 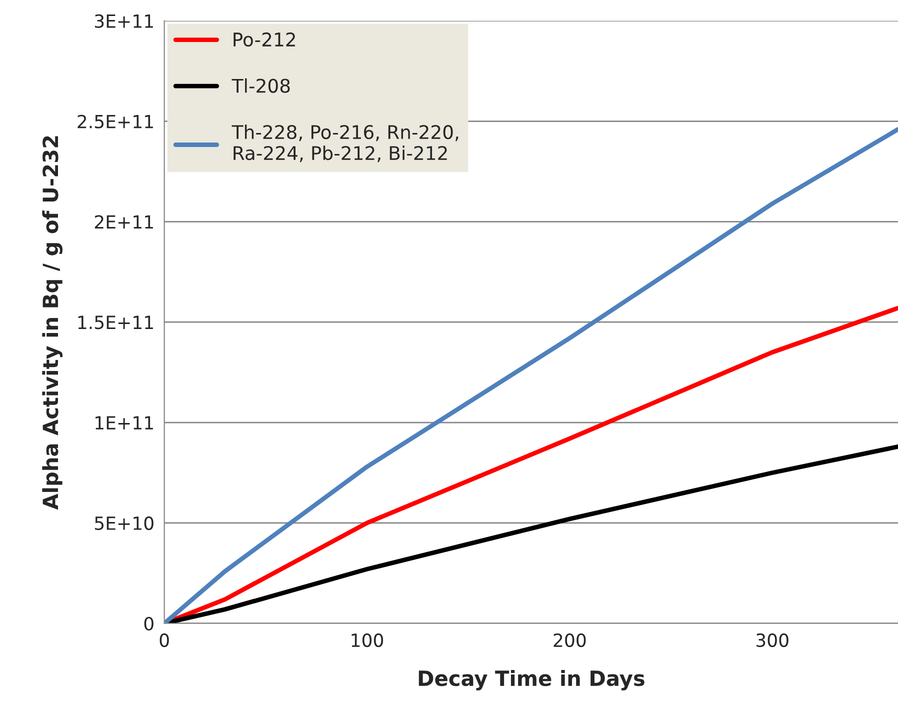 What do you see at coordinates (149, 623) in the screenshot?
I see `y-tick-label: 0` at bounding box center [149, 623].